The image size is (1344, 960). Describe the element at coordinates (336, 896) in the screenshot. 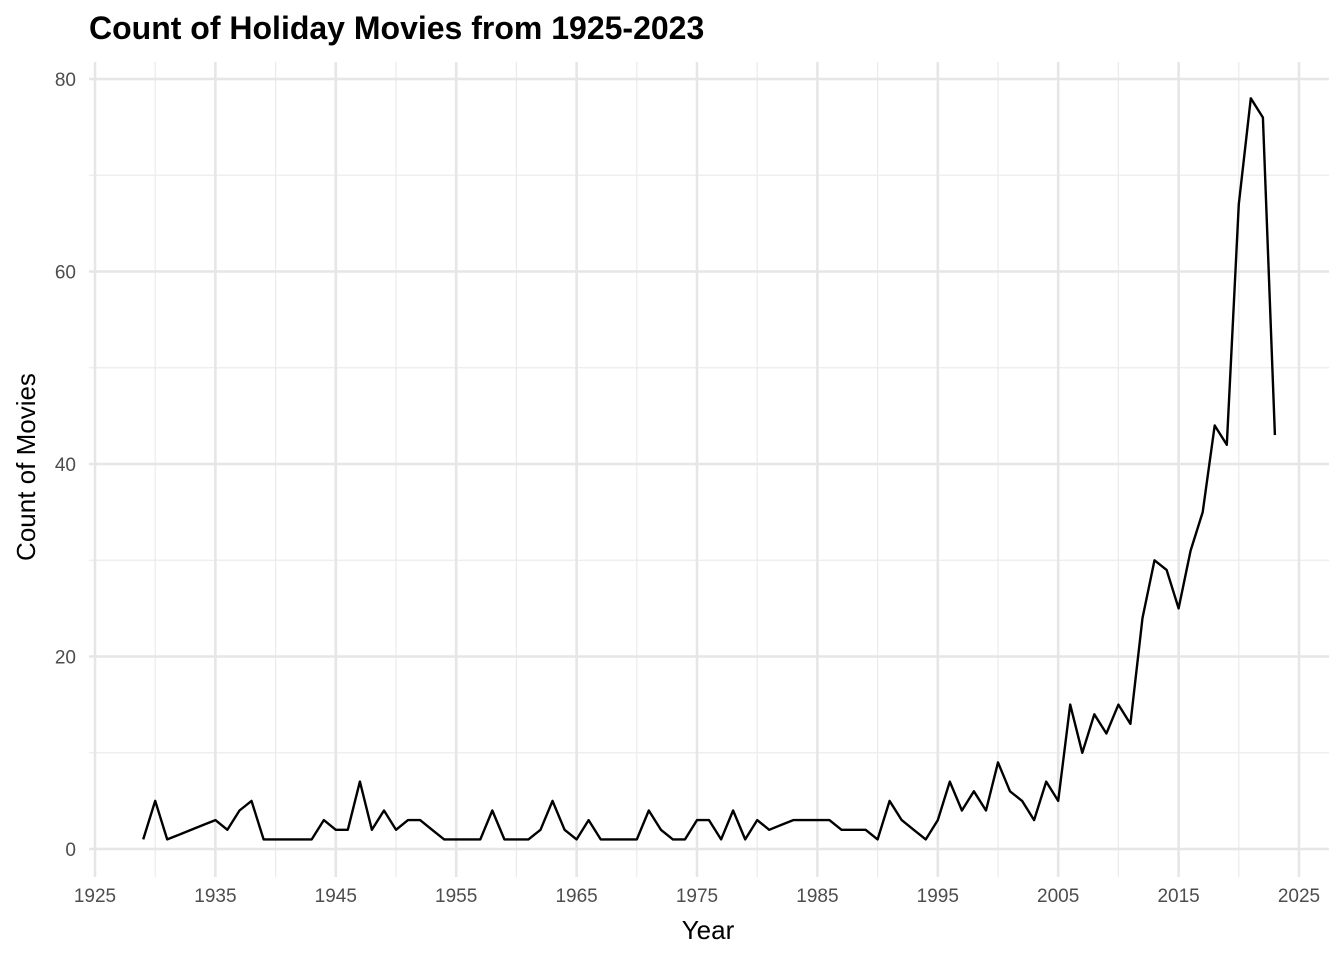

I see `x-tick-label: 1945` at that location.